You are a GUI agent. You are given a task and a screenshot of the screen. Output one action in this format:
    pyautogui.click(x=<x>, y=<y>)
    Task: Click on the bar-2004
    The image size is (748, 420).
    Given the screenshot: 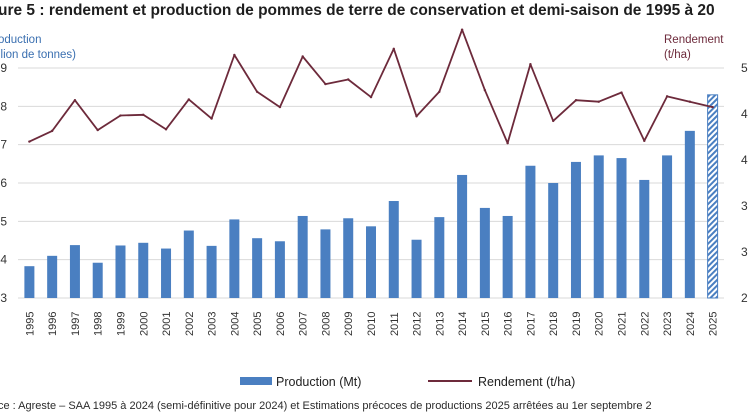 What is the action you would take?
    pyautogui.click(x=234, y=258)
    